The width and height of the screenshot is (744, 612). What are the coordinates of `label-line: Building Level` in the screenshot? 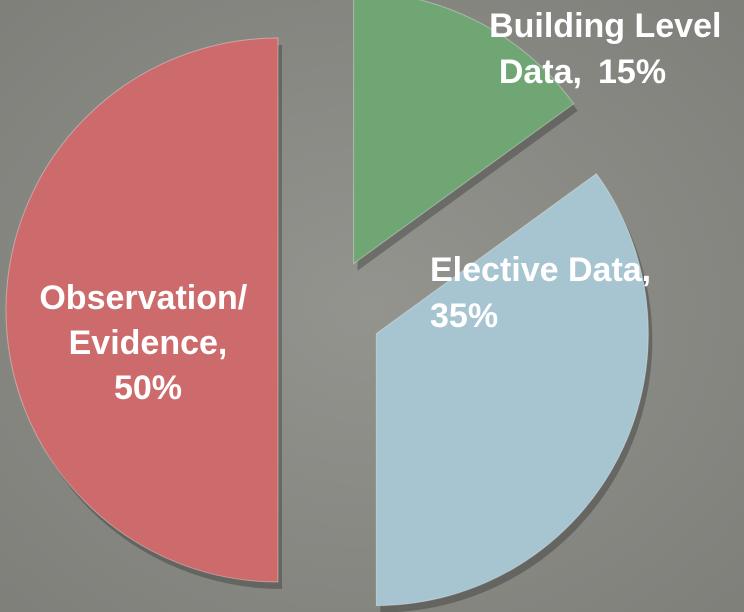 It's located at (610, 26).